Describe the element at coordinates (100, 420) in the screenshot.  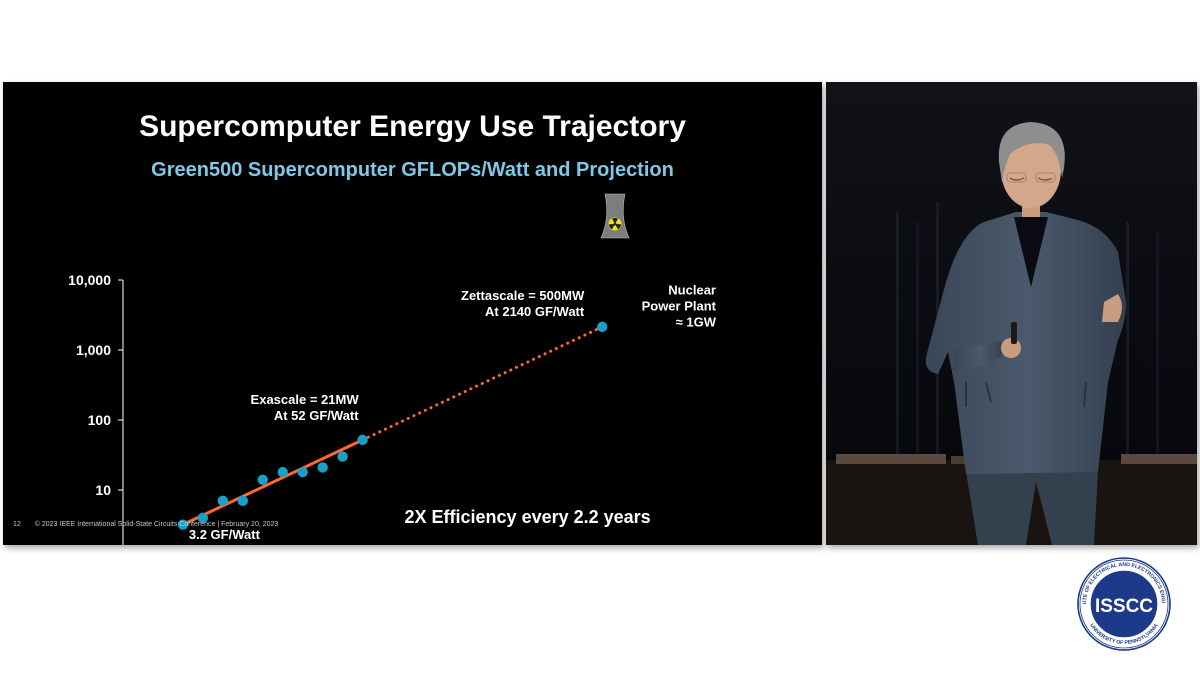
I see `y-tick-label: 100` at that location.